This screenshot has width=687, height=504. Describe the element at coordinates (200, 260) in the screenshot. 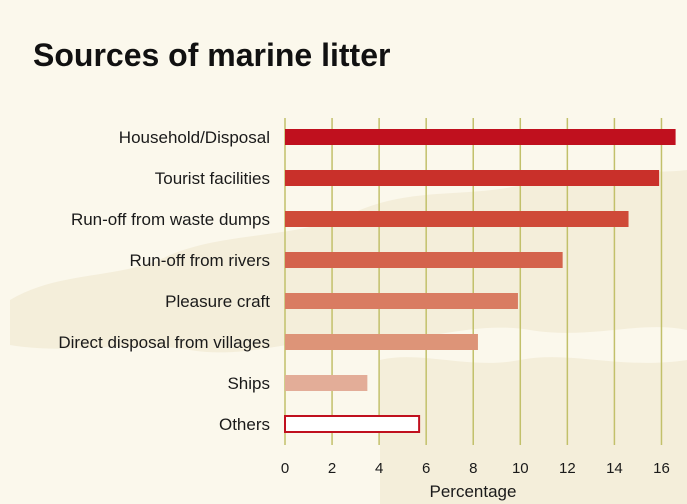

I see `category-label: Run-off from rivers` at that location.